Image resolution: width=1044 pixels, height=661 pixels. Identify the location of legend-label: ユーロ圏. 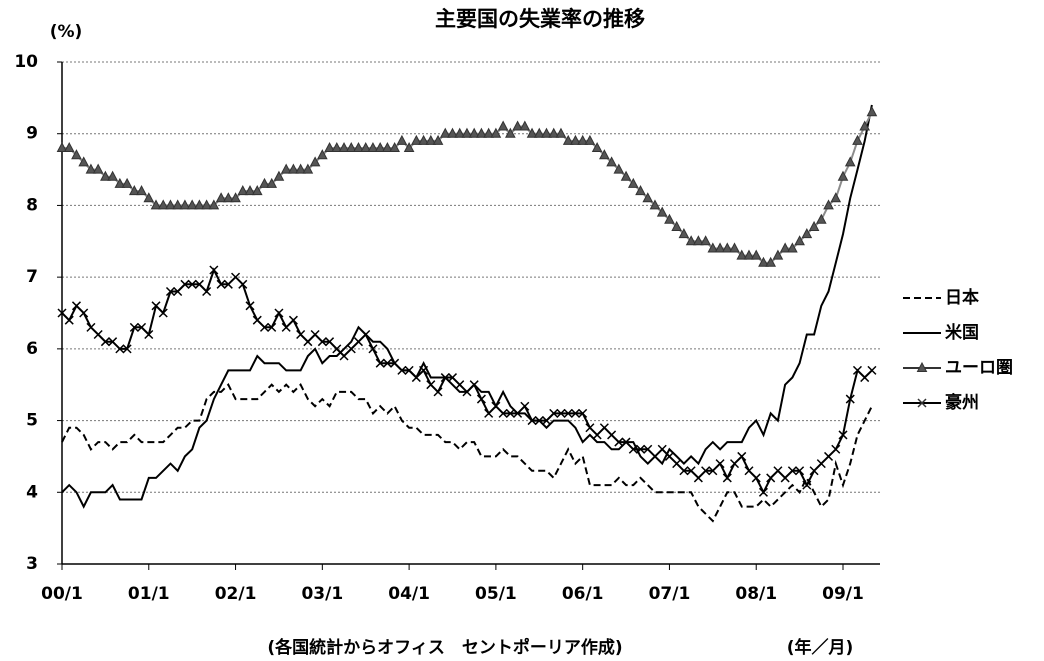
(979, 368).